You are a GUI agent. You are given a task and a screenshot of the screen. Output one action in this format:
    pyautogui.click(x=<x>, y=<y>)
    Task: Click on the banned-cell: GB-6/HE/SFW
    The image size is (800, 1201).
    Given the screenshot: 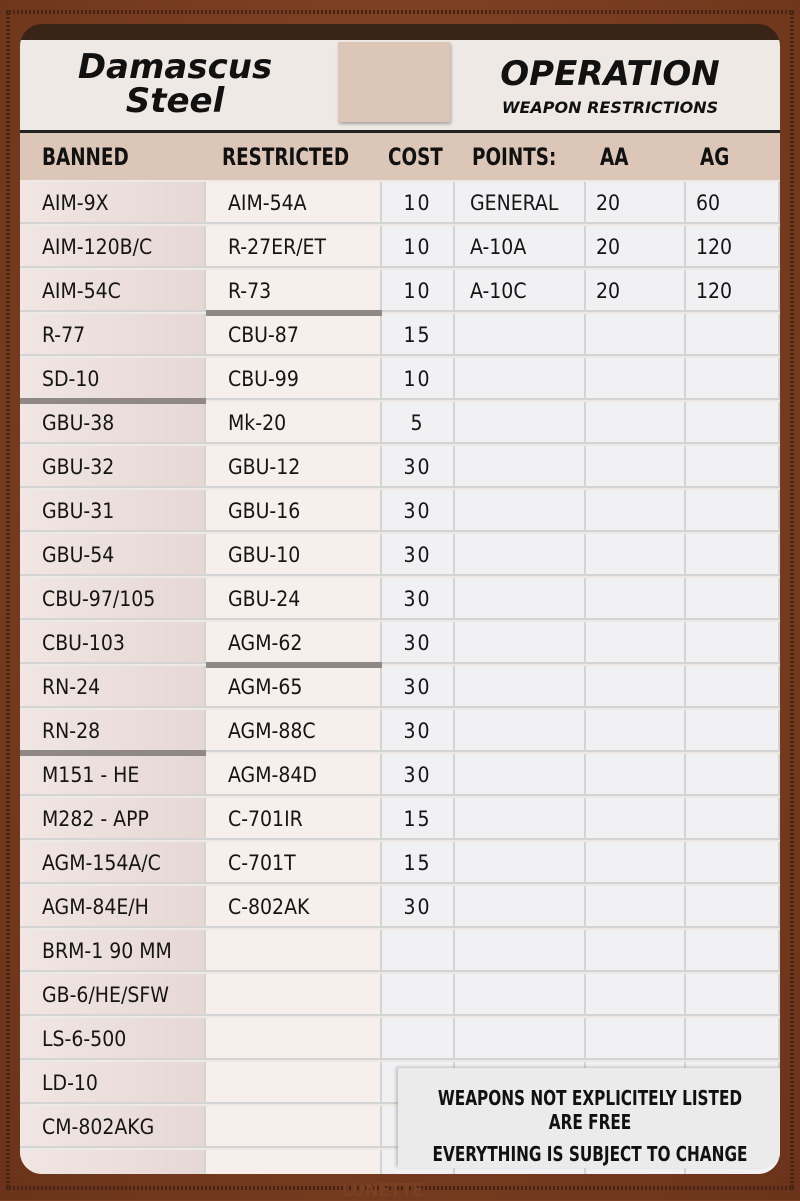 What is the action you would take?
    pyautogui.click(x=113, y=995)
    